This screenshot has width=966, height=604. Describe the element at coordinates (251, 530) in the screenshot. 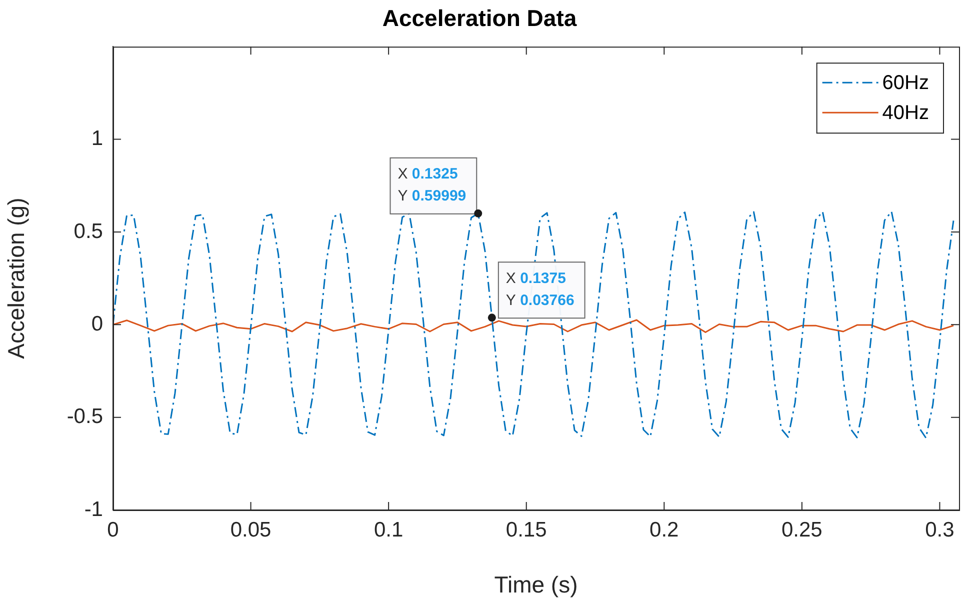

I see `x-tick-label: 0.05` at that location.